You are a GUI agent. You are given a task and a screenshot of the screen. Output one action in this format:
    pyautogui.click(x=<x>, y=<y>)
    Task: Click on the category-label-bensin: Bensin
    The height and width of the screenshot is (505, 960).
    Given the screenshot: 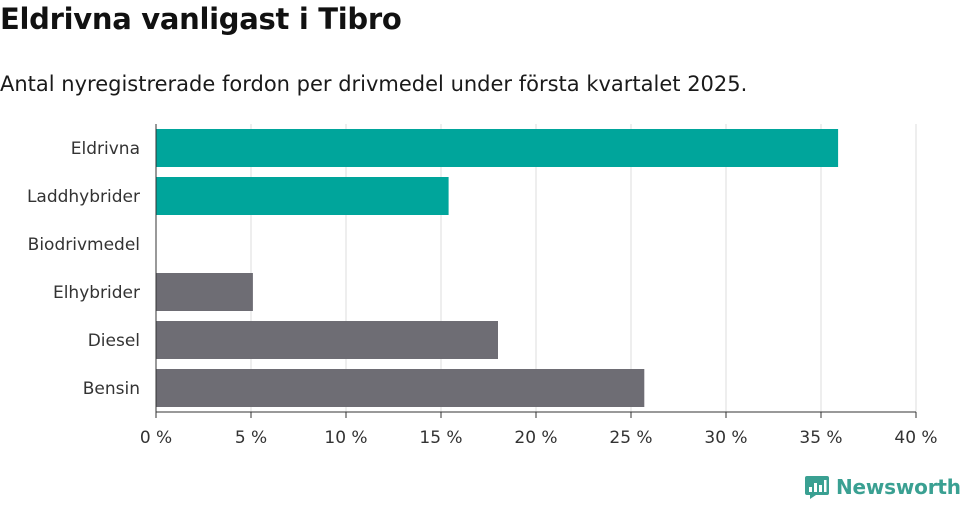 What is the action you would take?
    pyautogui.click(x=111, y=389)
    